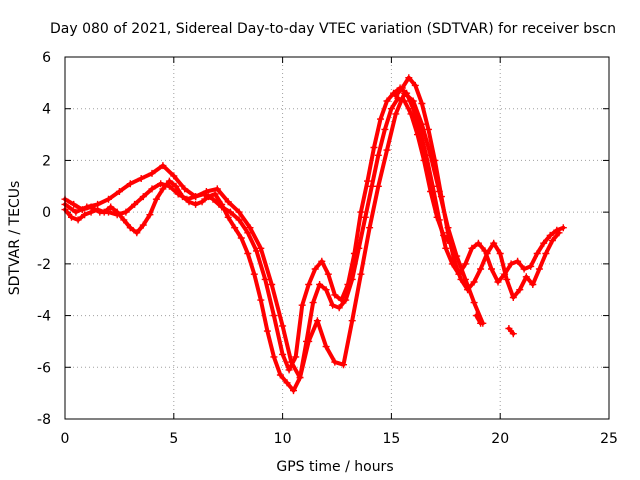  Describe the element at coordinates (44, 265) in the screenshot. I see `y-tick-label: -2` at that location.